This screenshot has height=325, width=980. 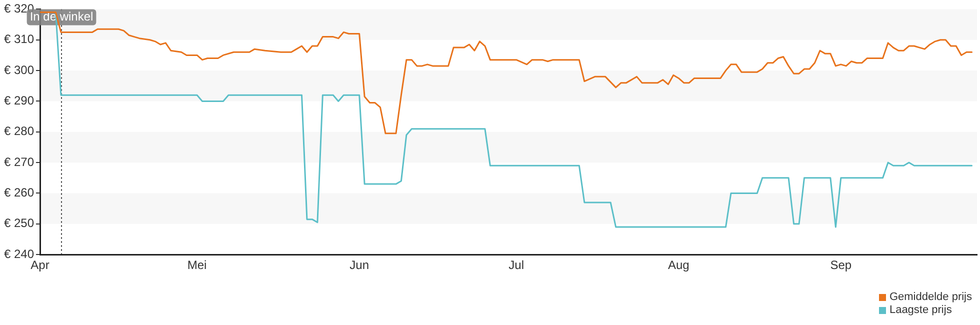 What do you see at coordinates (197, 265) in the screenshot?
I see `x-tick-label: Mei` at bounding box center [197, 265].